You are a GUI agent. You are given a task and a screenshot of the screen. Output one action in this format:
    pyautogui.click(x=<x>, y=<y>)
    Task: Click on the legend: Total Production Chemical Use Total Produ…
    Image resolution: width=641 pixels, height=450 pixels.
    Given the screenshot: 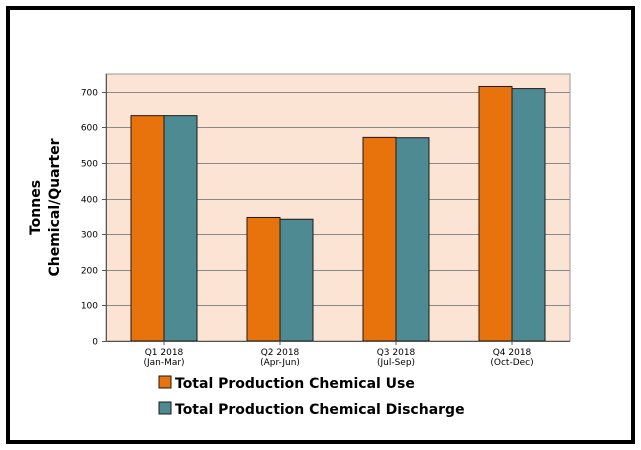 What is the action you would take?
    pyautogui.click(x=311, y=396)
    